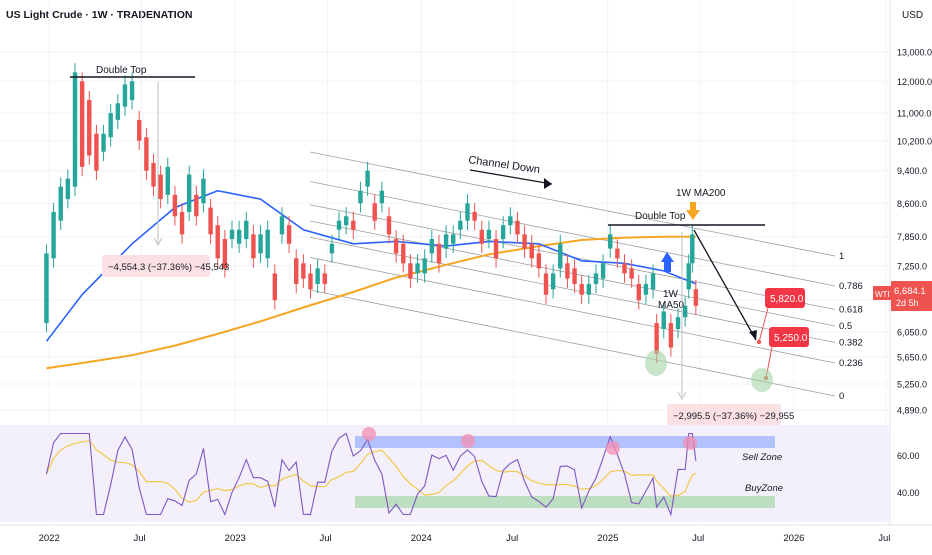 This screenshot has width=932, height=555. Describe the element at coordinates (701, 204) in the screenshot. I see `ma200-callout: 1W MA200` at that location.